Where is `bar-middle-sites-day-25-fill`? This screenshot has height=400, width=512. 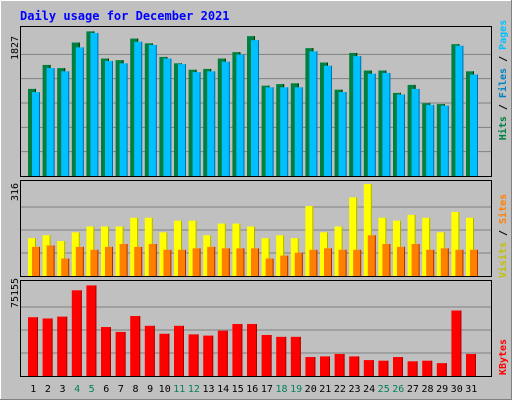
bar-middle-sites-day-25-fill is located at coordinates (386, 259).